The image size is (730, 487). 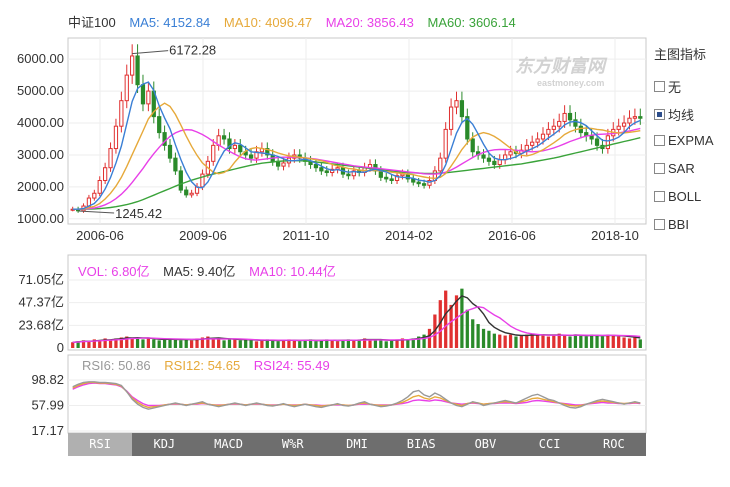 What do you see at coordinates (421, 444) in the screenshot?
I see `tab-6: BIAS` at bounding box center [421, 444].